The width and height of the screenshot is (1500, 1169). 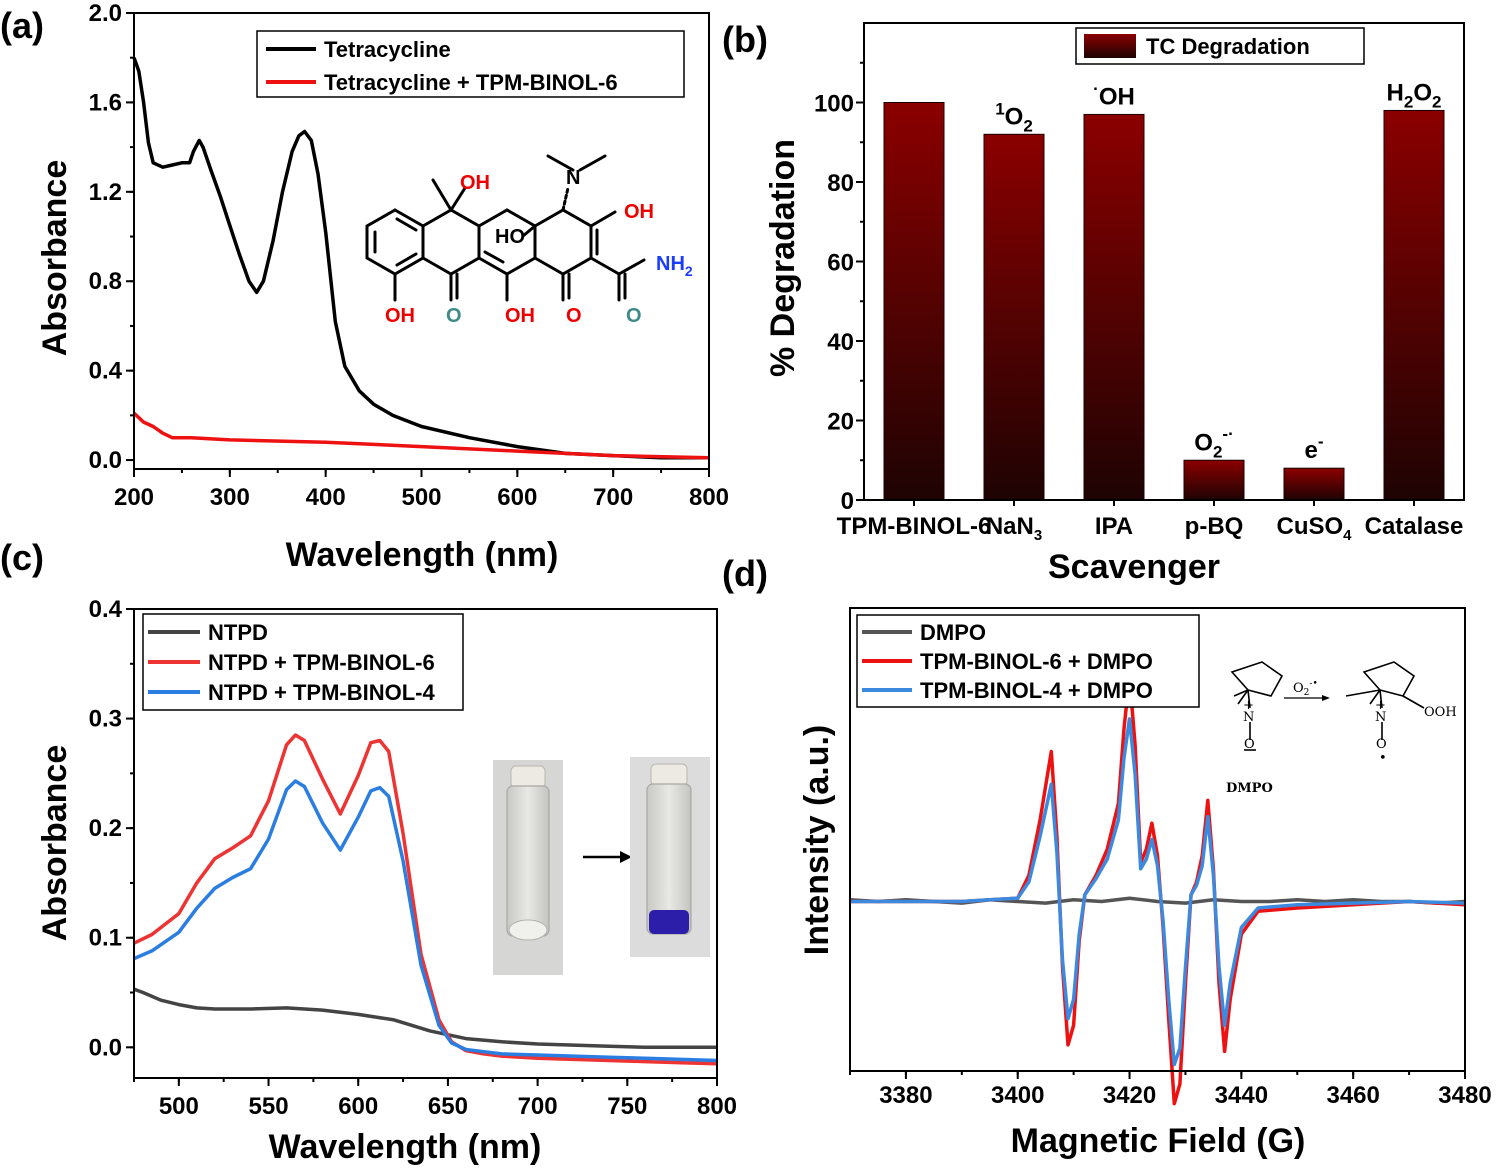 I want to click on chem-label-oh-top: OH, so click(x=475, y=183).